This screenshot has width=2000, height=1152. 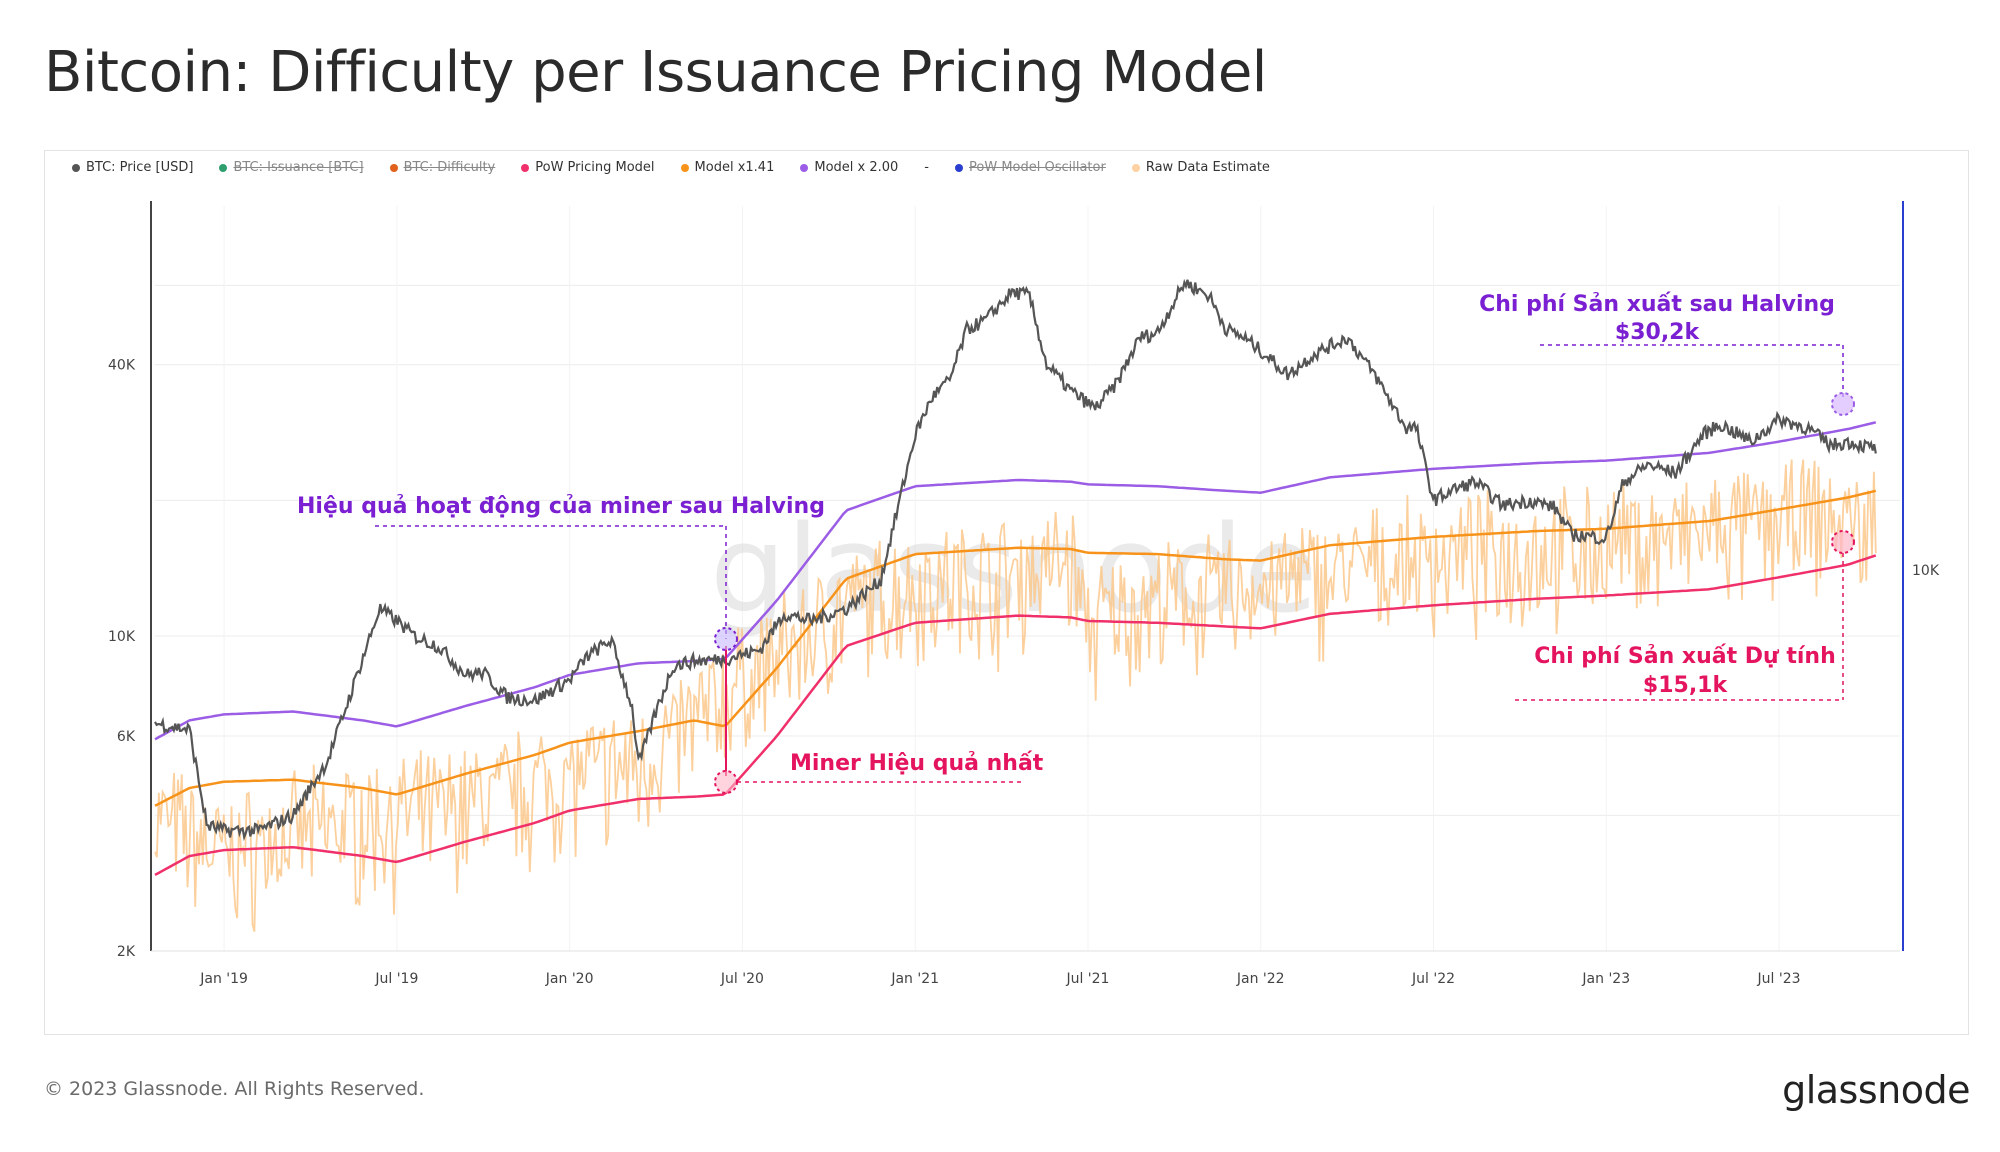 What do you see at coordinates (1657, 304) in the screenshot?
I see `anno-cost-after-halving-title: Chi phí Sản xuất sau Halving` at bounding box center [1657, 304].